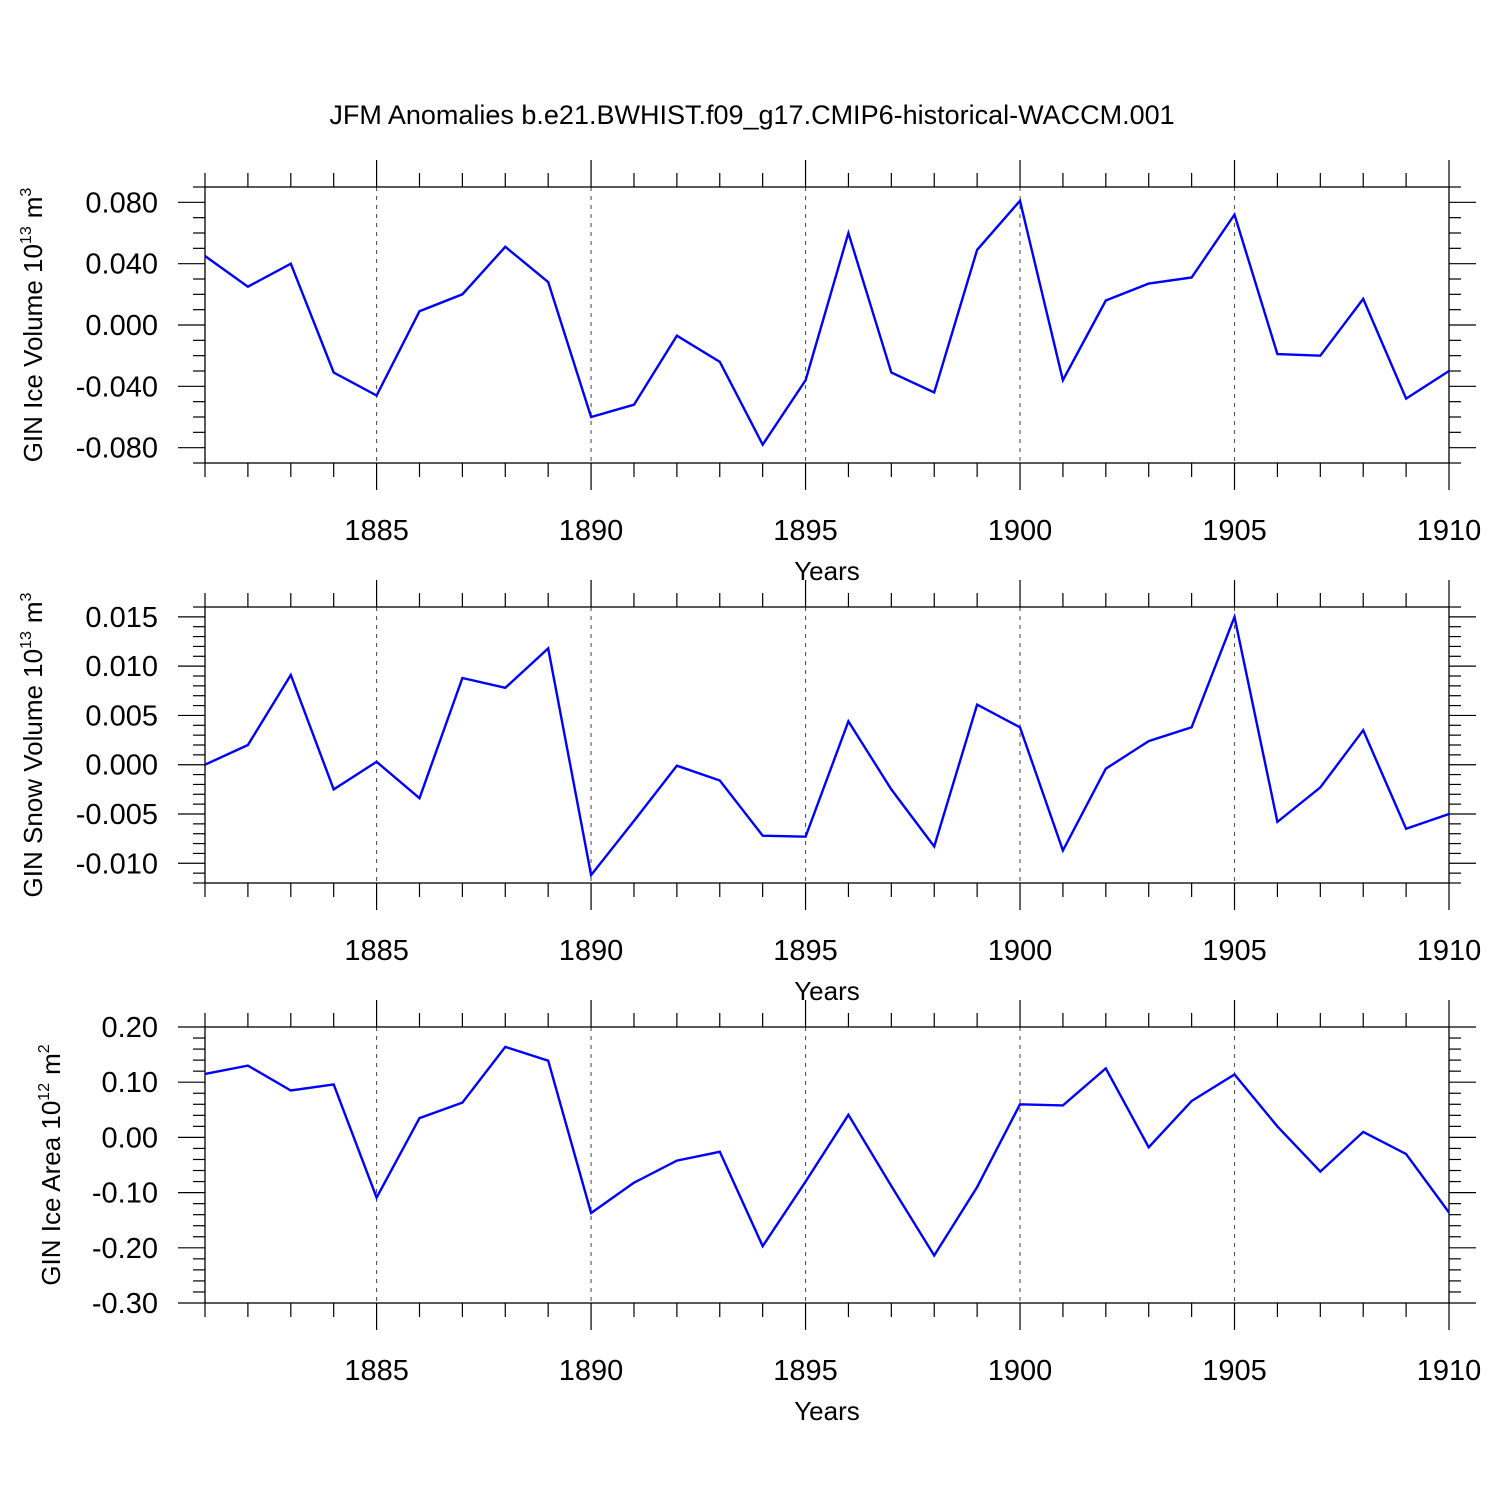  What do you see at coordinates (827, 991) in the screenshot?
I see `snow-volume-xlabel: Years` at bounding box center [827, 991].